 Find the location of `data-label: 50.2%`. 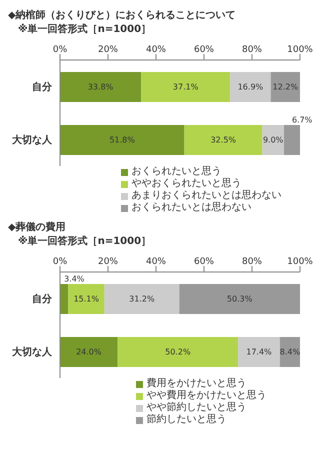

data-label: 50.2% is located at coordinates (178, 352).